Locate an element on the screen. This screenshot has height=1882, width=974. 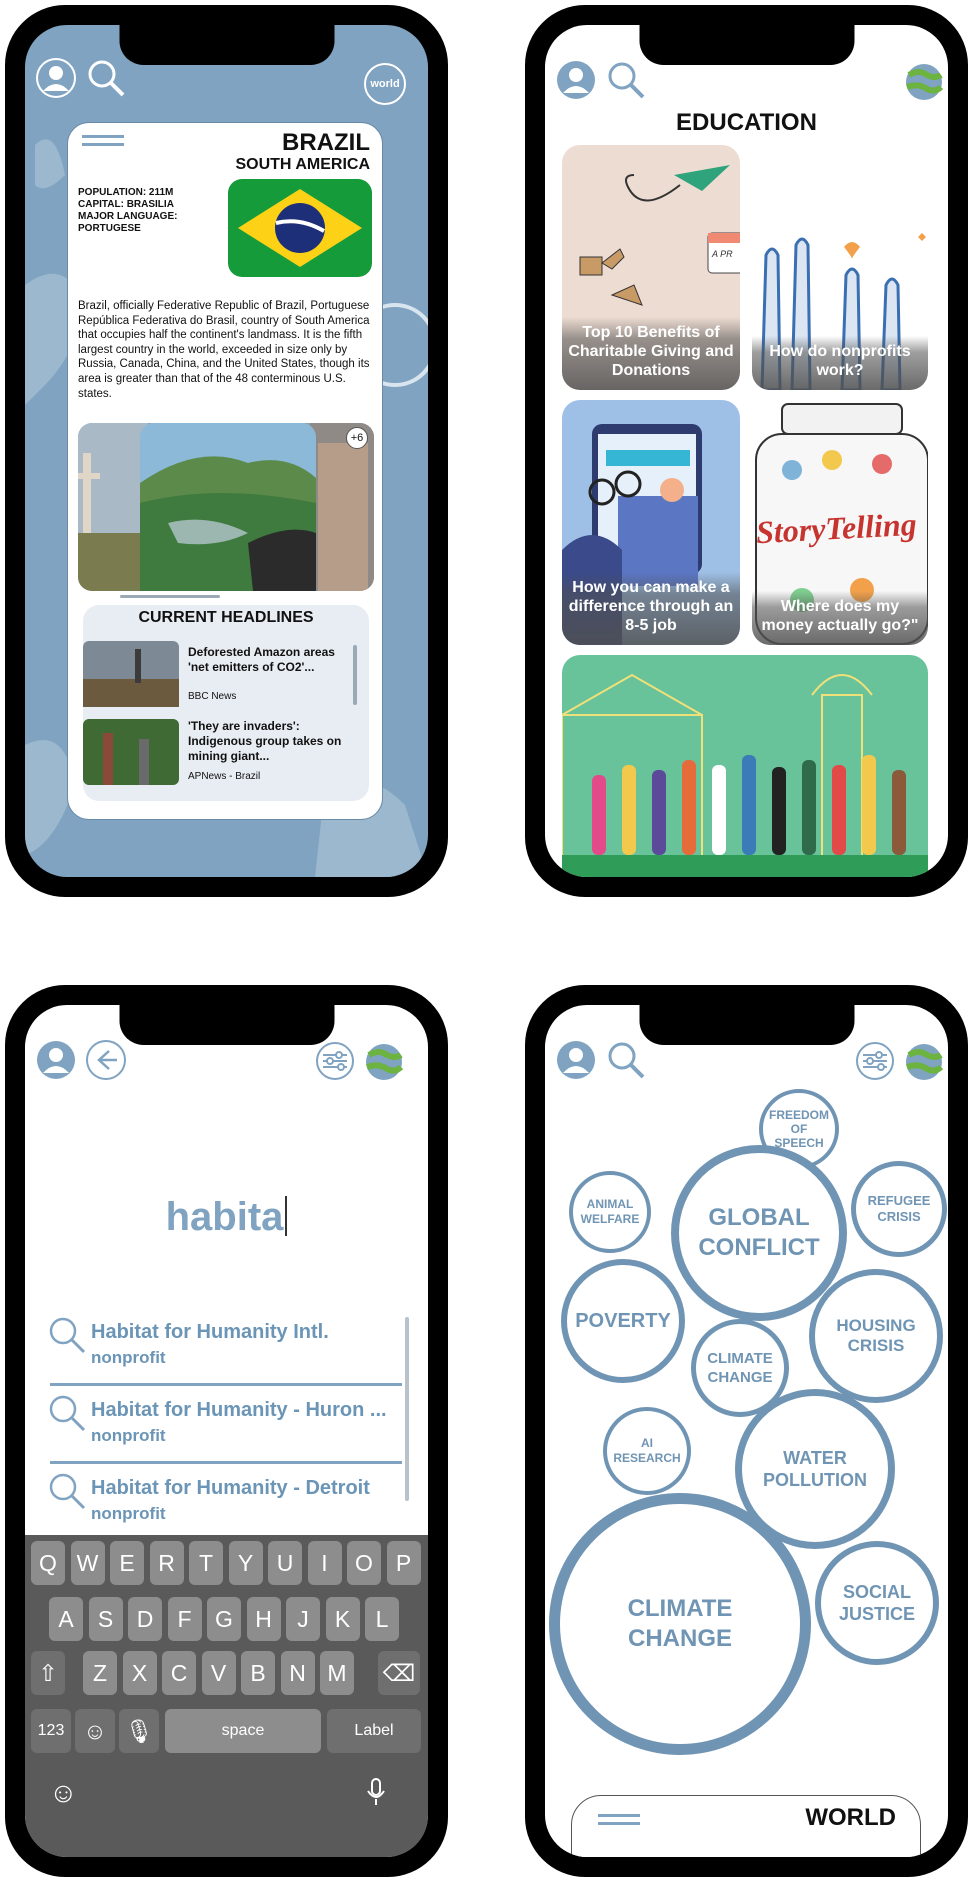
key-y: Y is located at coordinates (245, 1563).